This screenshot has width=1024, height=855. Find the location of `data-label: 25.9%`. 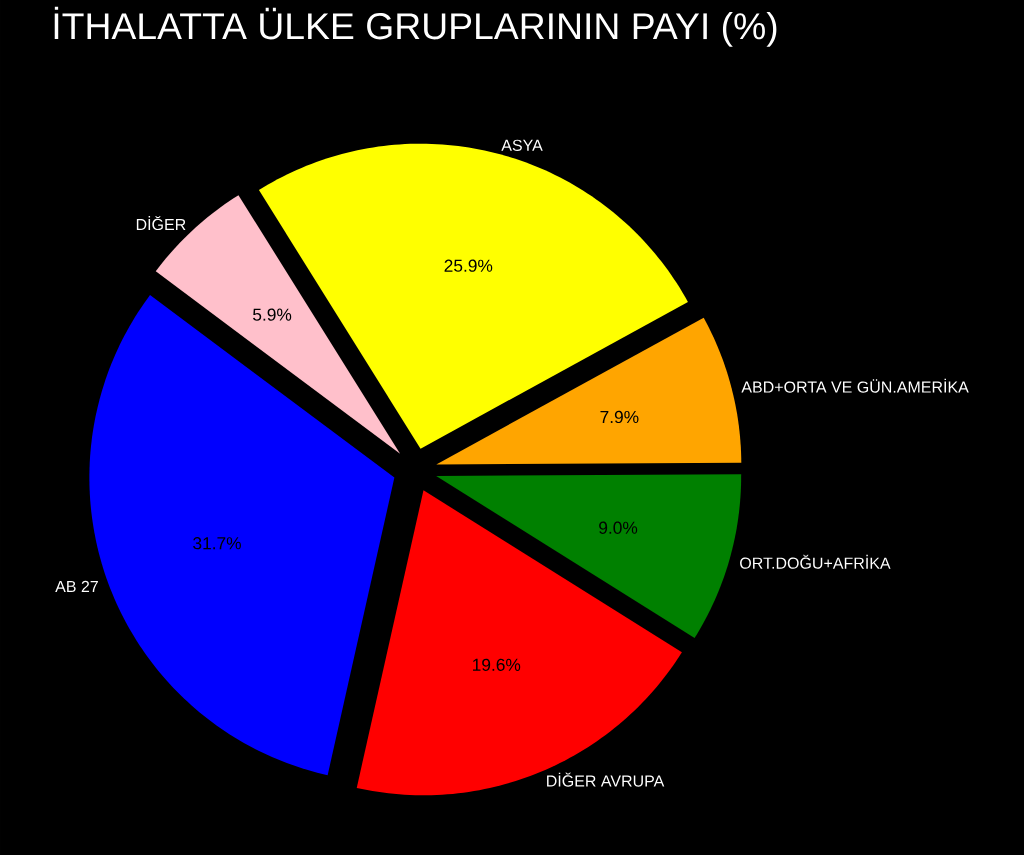

data-label: 25.9% is located at coordinates (468, 265).